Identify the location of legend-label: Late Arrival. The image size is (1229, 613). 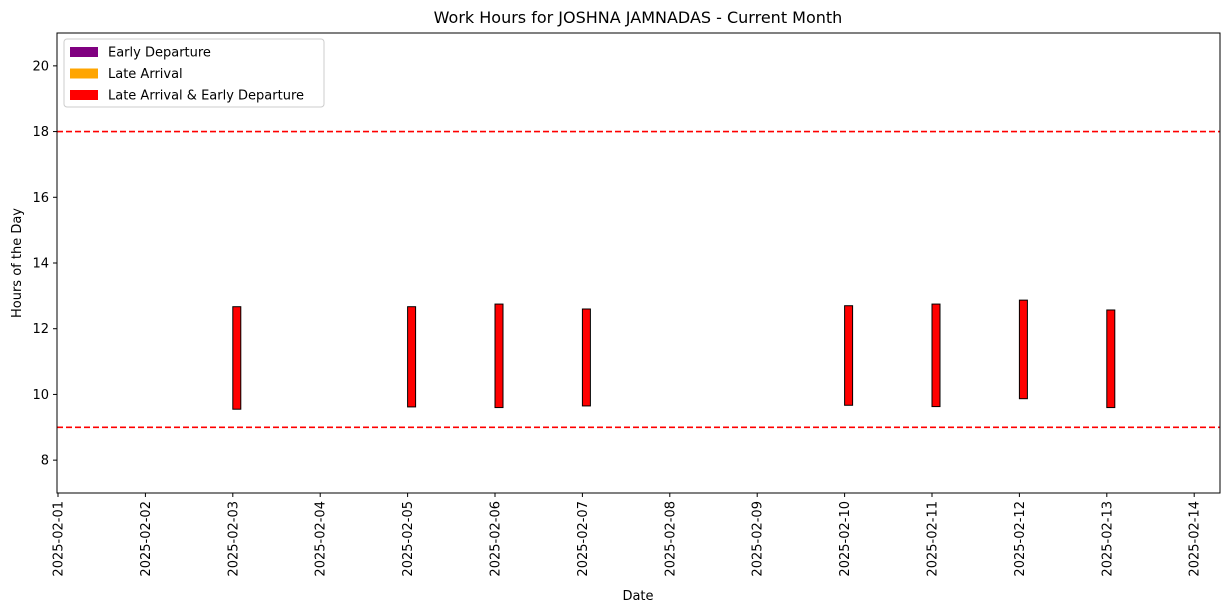
(145, 74).